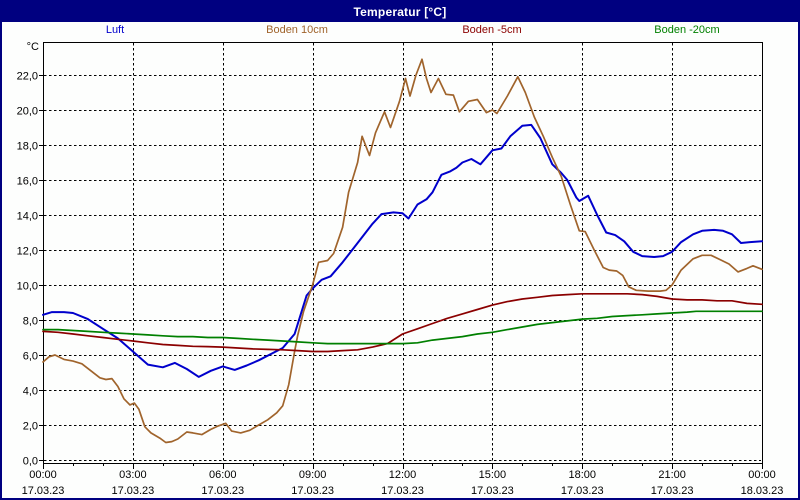 This screenshot has height=500, width=800. Describe the element at coordinates (403, 475) in the screenshot. I see `x-time-label: 12:00` at that location.